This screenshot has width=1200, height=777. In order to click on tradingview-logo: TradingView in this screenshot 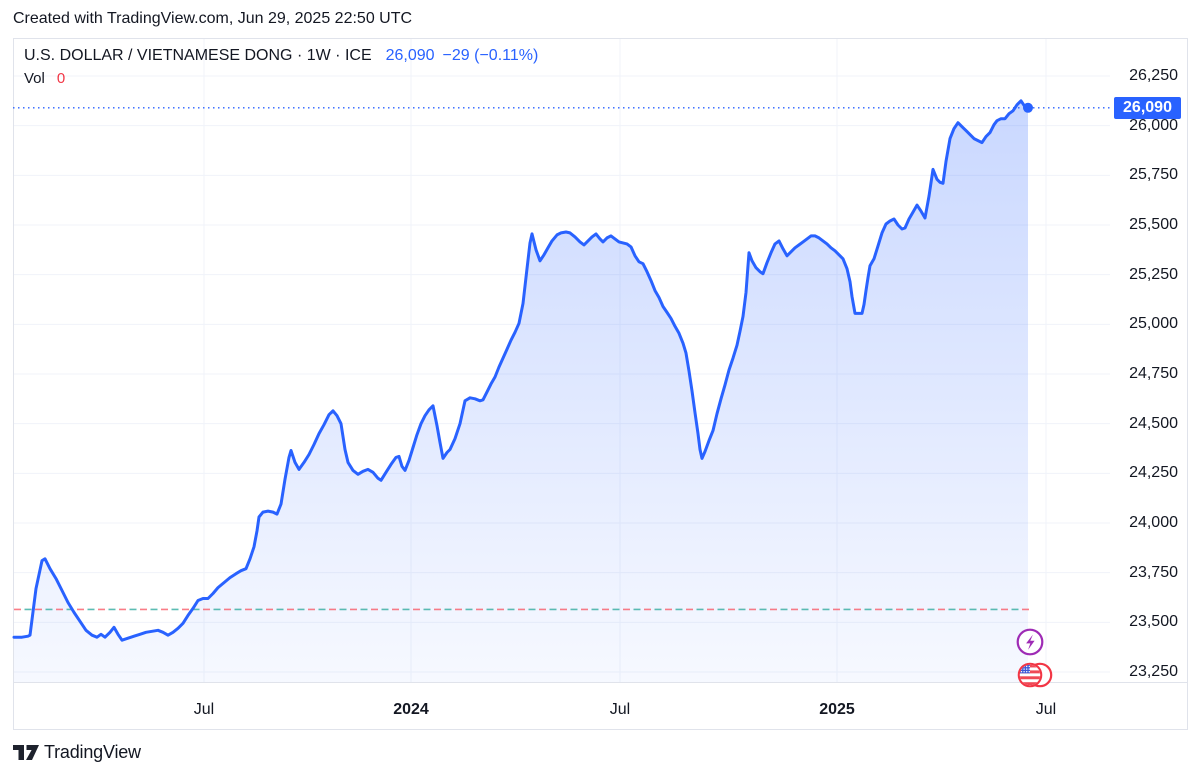, I will do `click(77, 752)`.